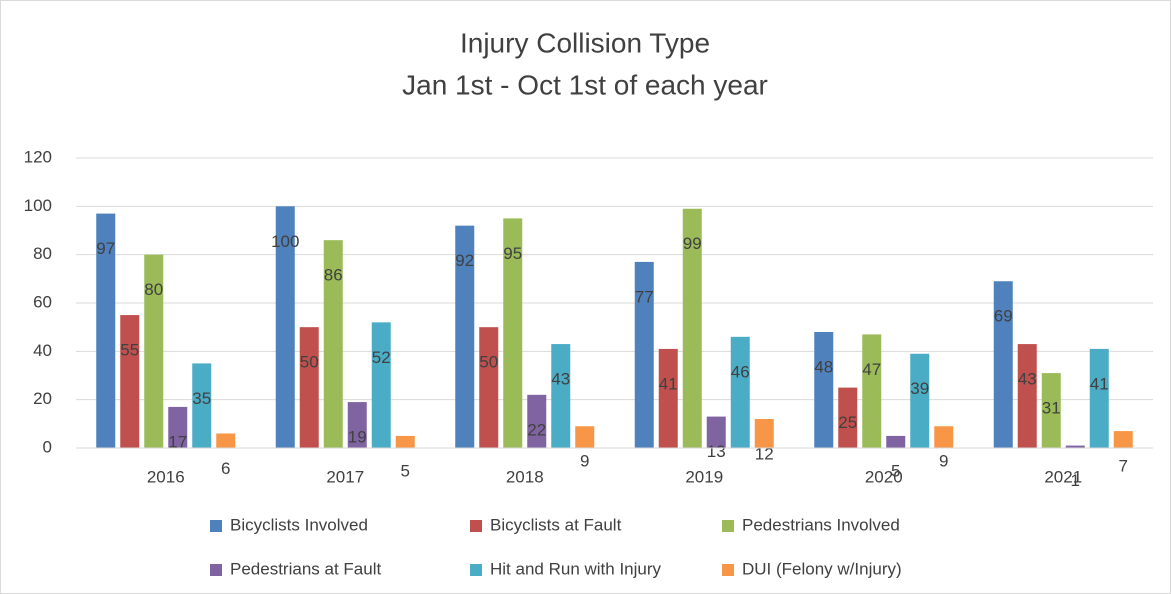  I want to click on data-label: 17, so click(177, 441).